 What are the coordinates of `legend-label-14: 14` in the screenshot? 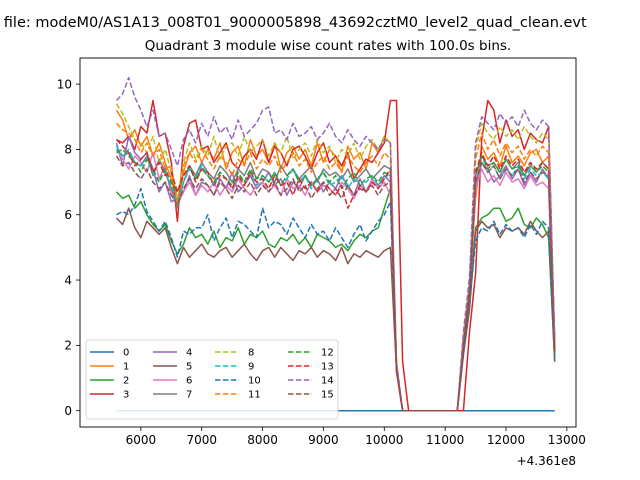 It's located at (327, 381).